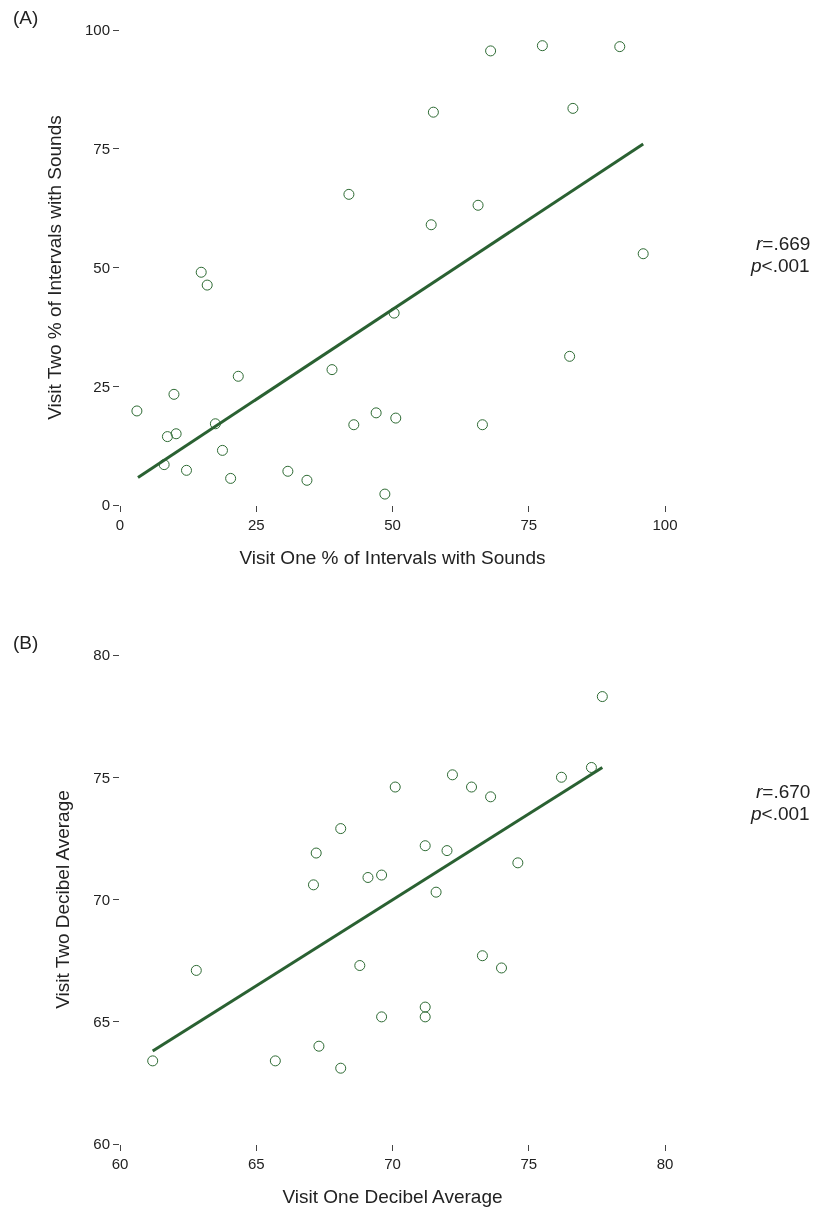 This screenshot has width=815, height=1215. What do you see at coordinates (63, 899) in the screenshot?
I see `y-axis-title: Visit Two Decibel Average` at bounding box center [63, 899].